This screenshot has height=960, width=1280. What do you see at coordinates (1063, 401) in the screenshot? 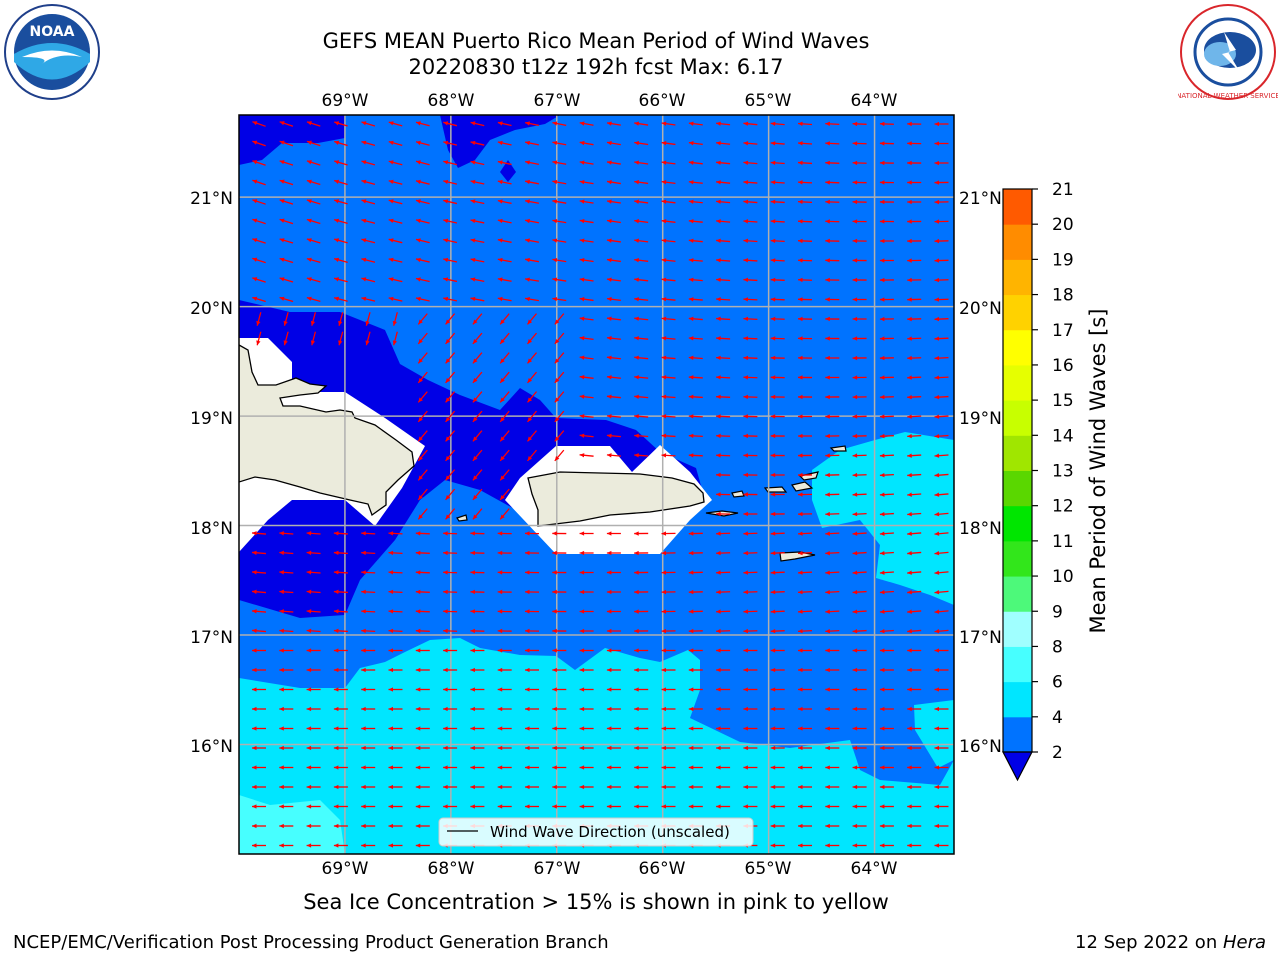
I see `colorbar-tick-label: 15` at bounding box center [1063, 401].